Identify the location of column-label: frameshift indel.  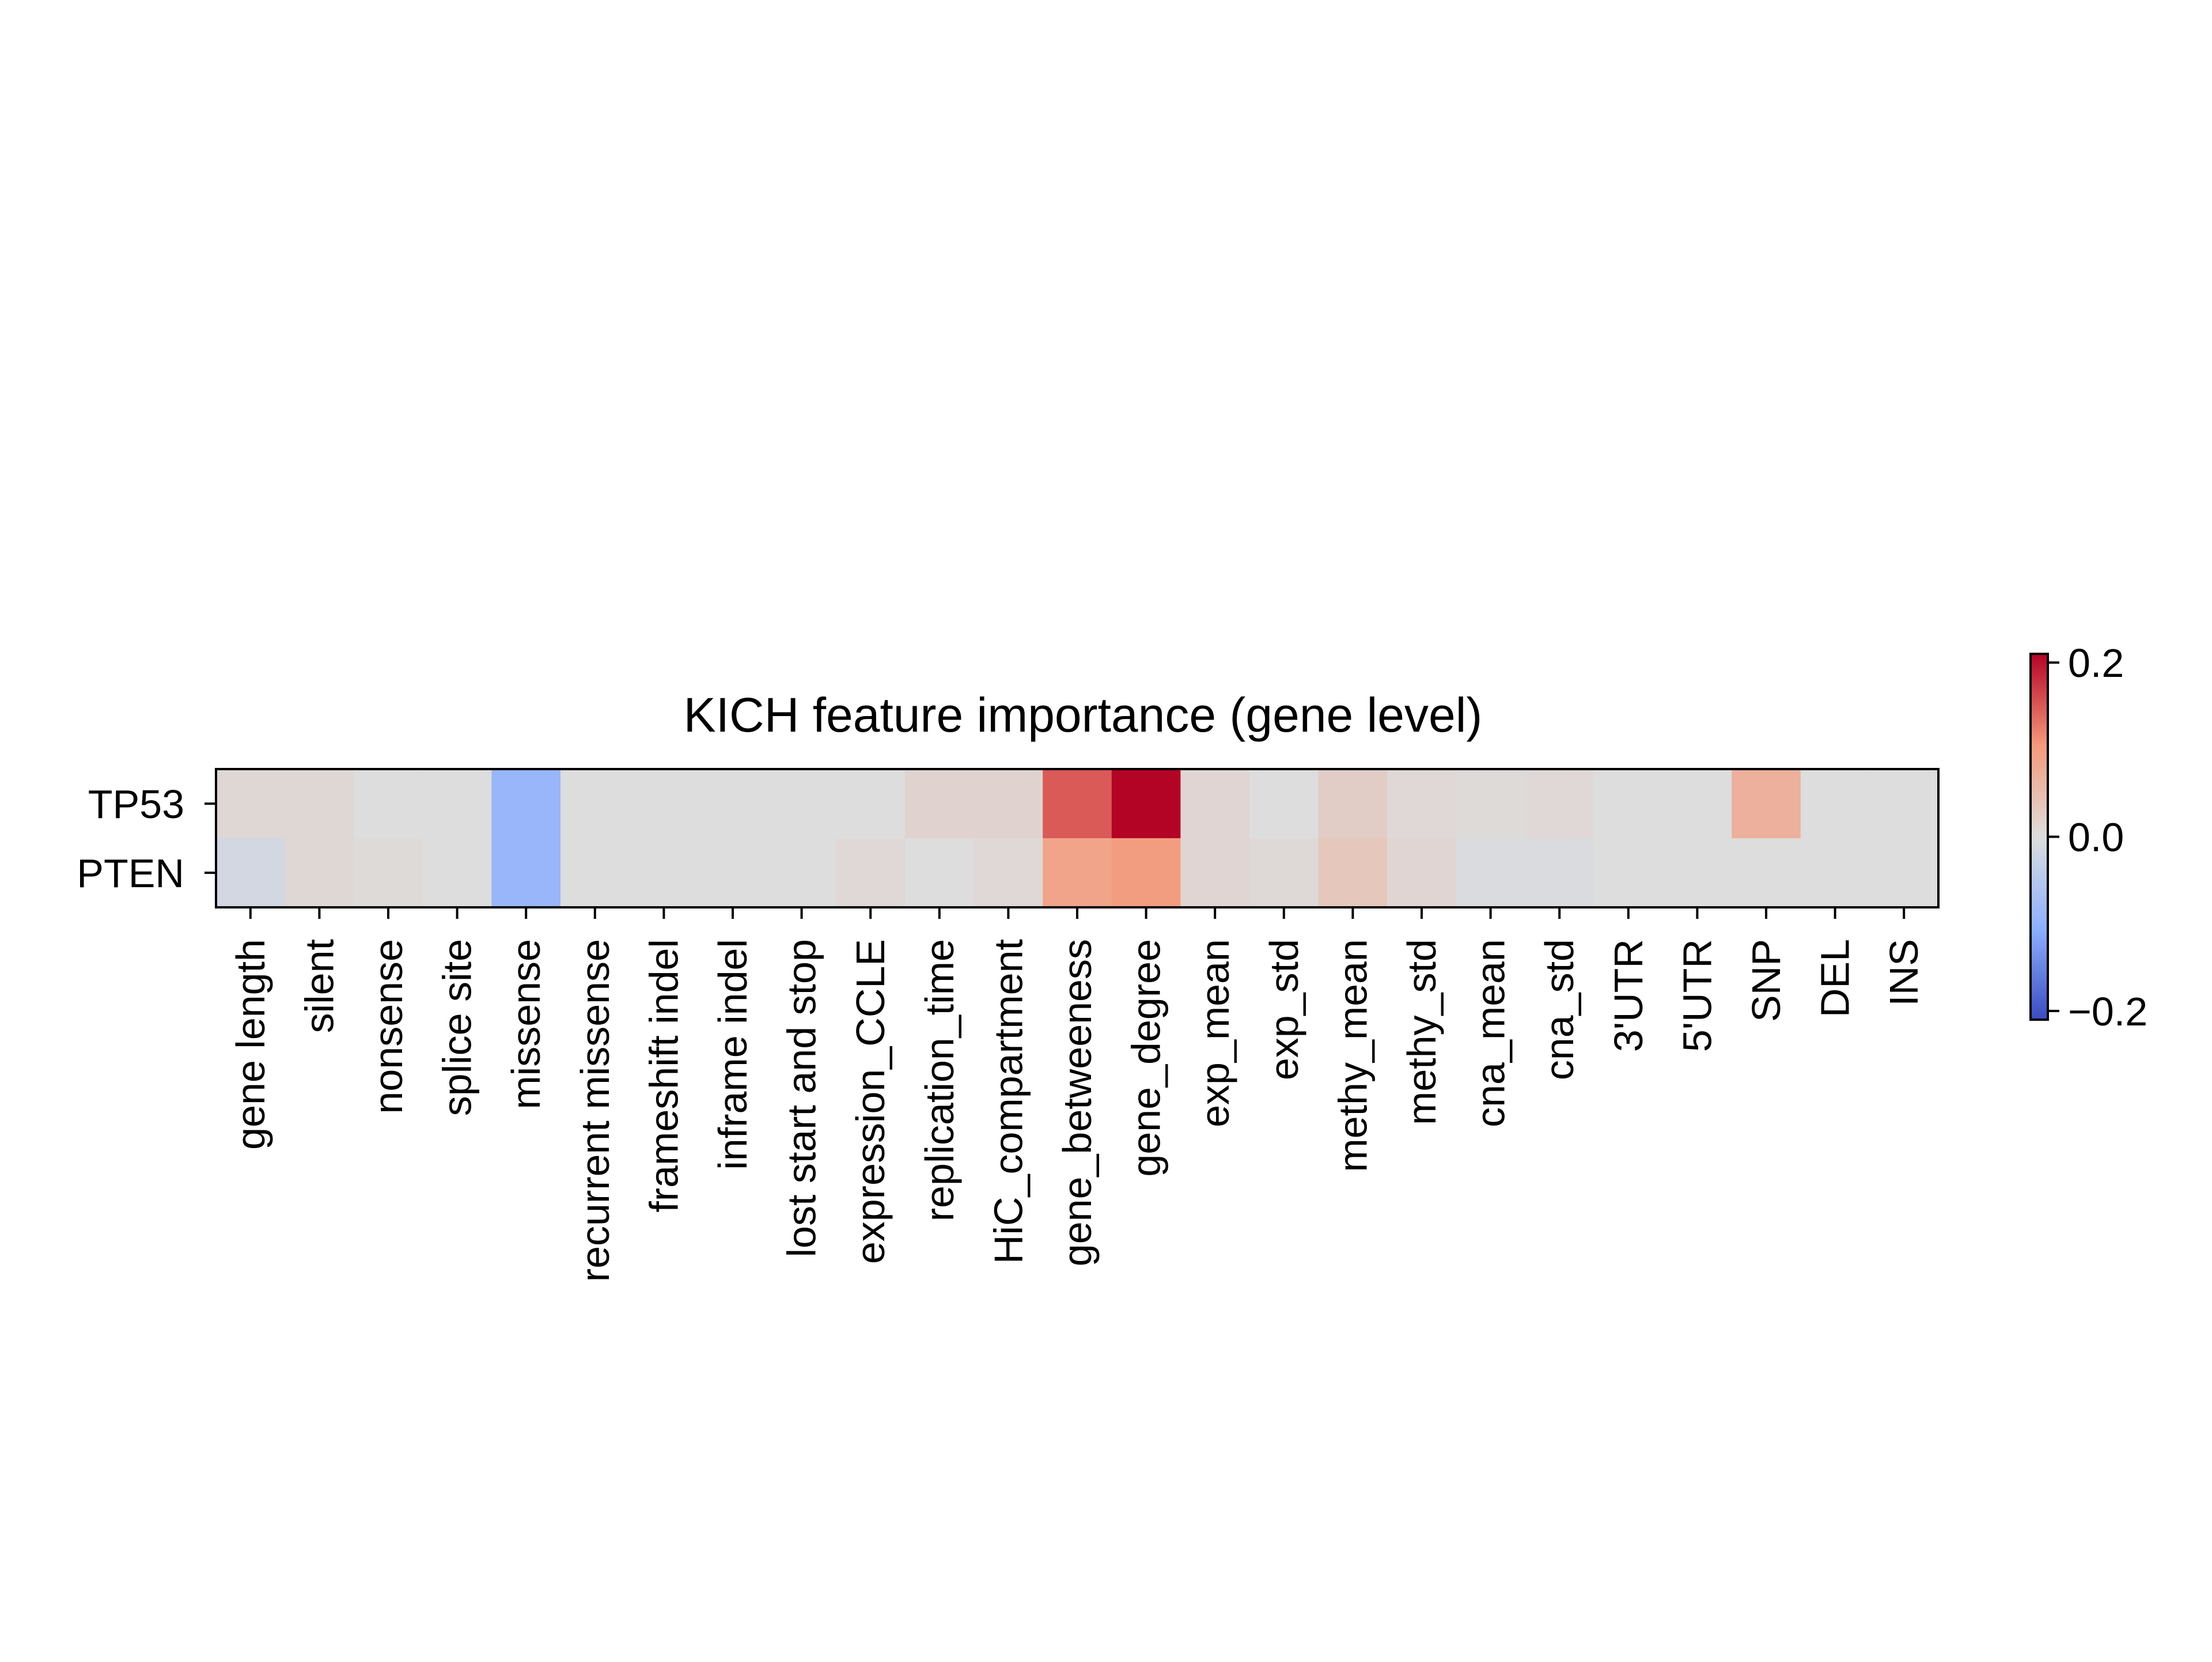
(663, 1076).